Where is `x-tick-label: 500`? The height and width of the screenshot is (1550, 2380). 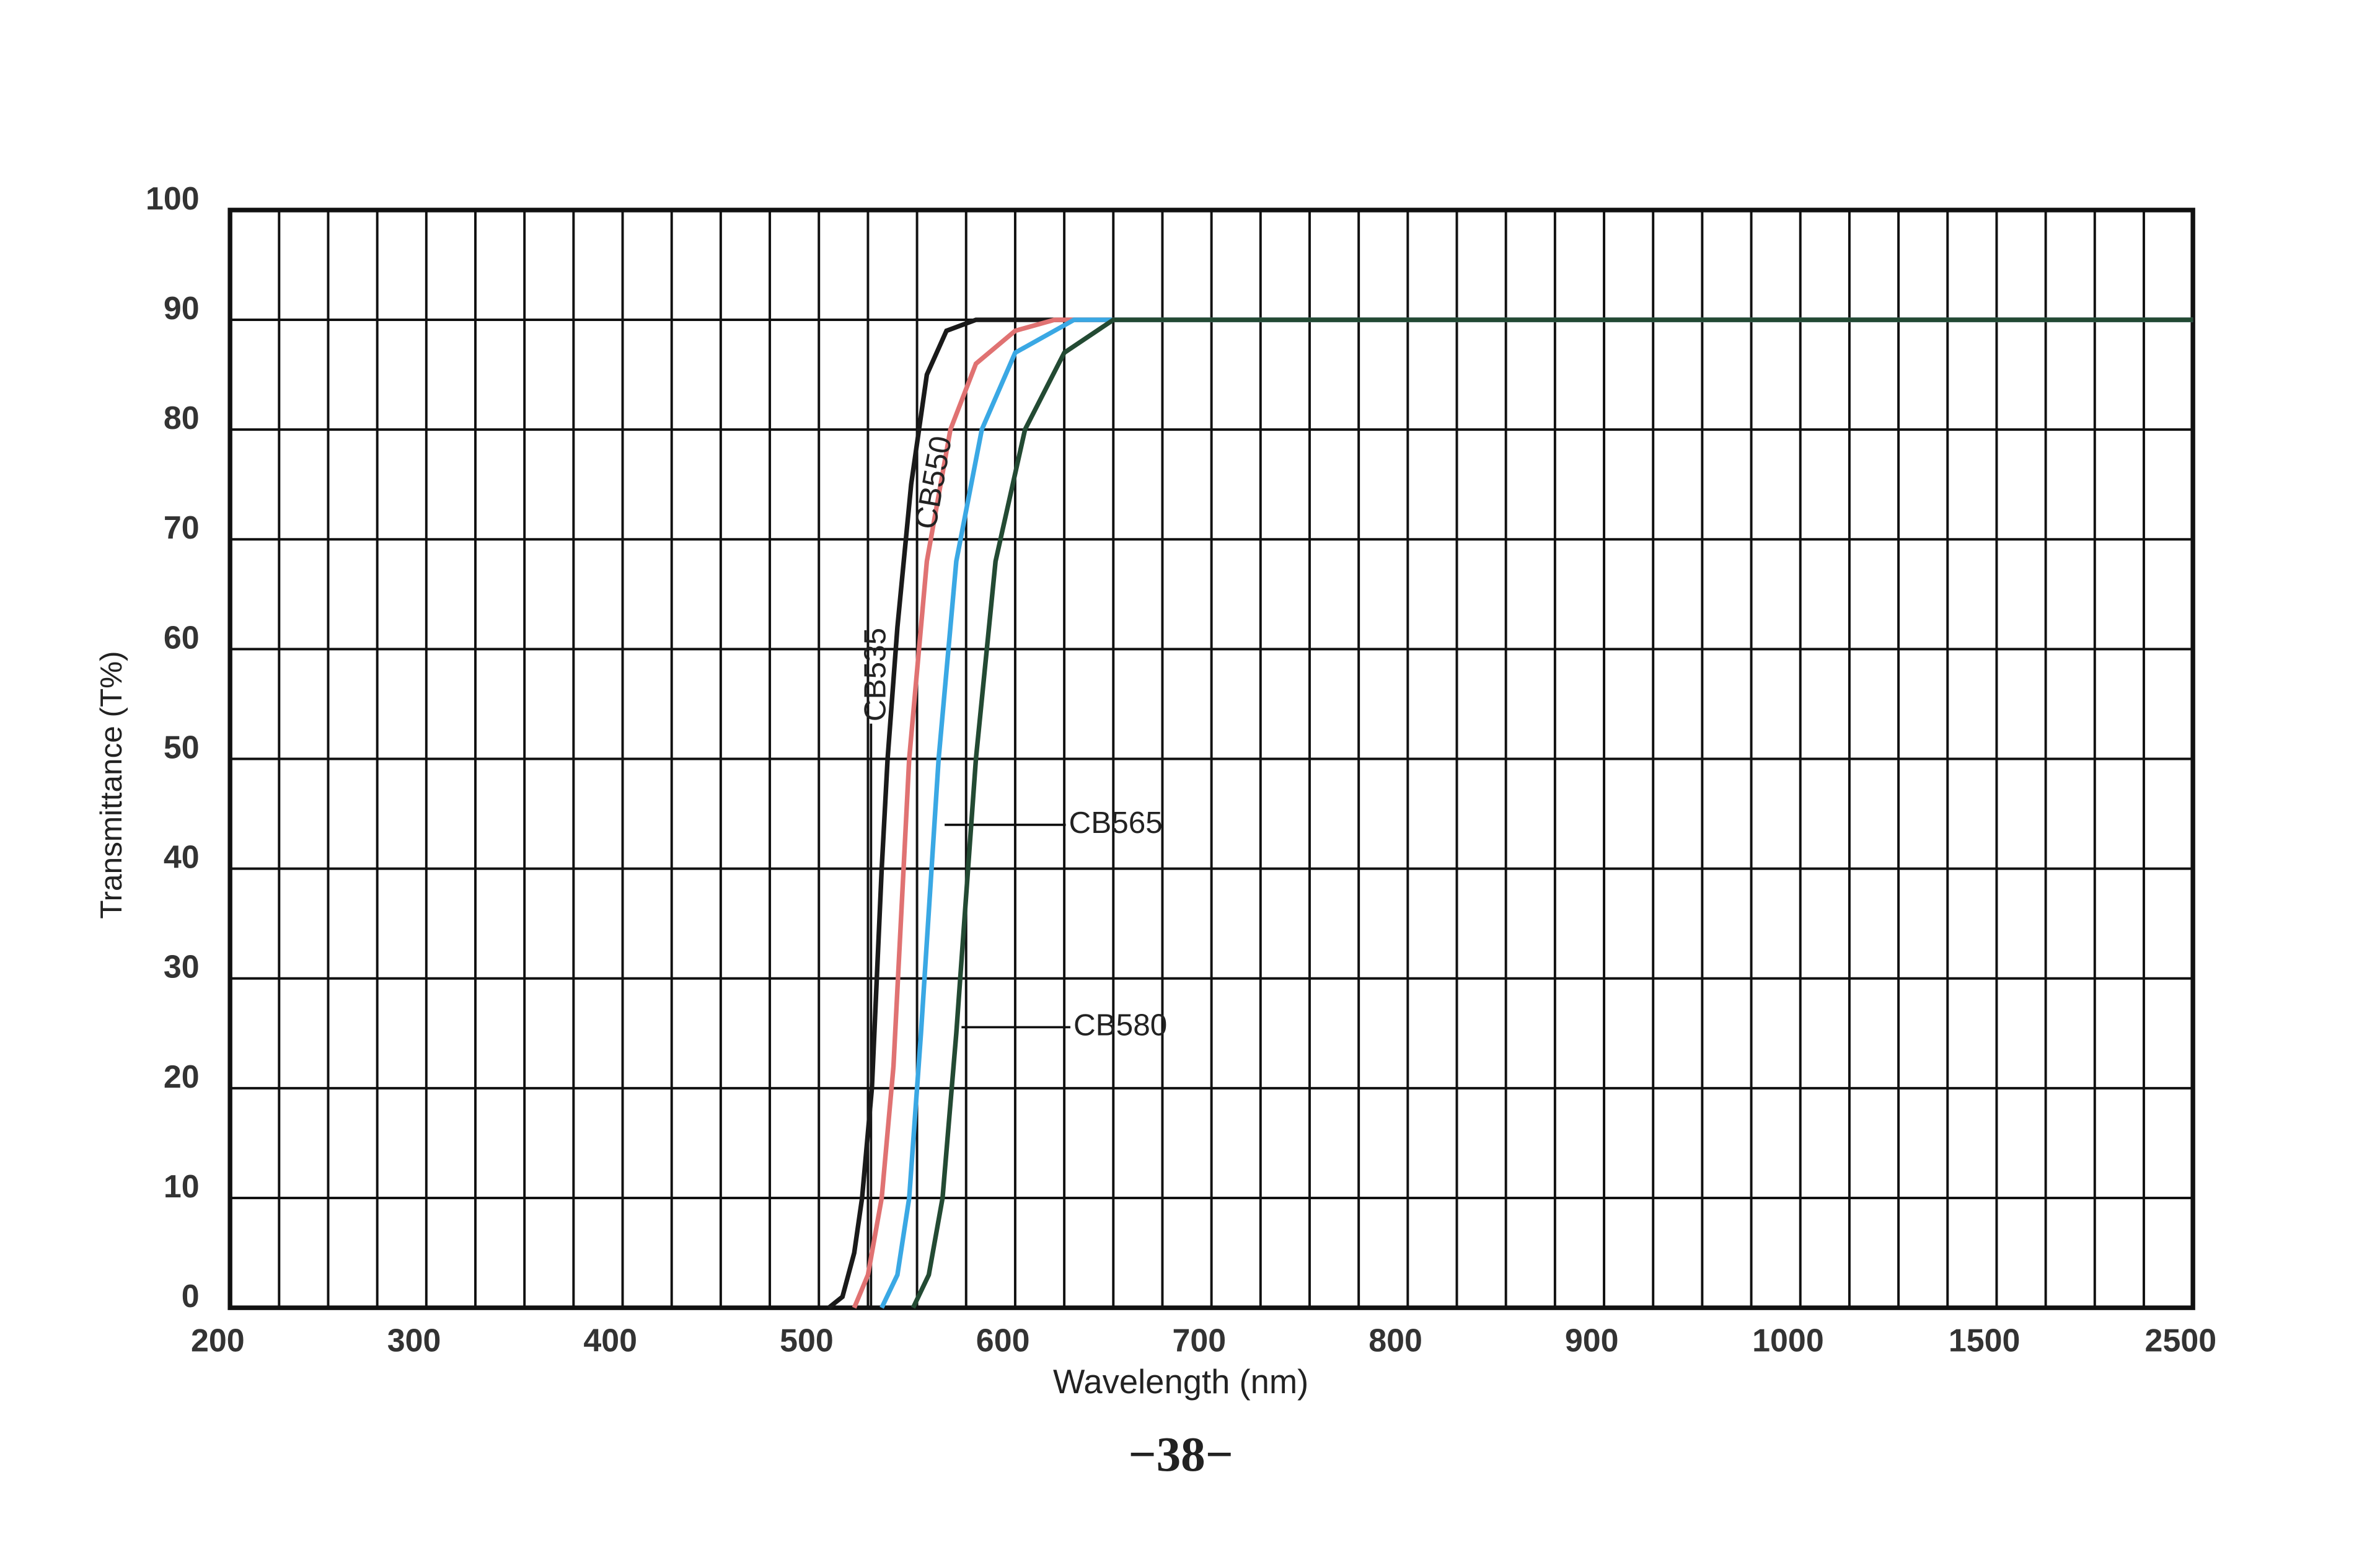
x-tick-label: 500 is located at coordinates (807, 1341).